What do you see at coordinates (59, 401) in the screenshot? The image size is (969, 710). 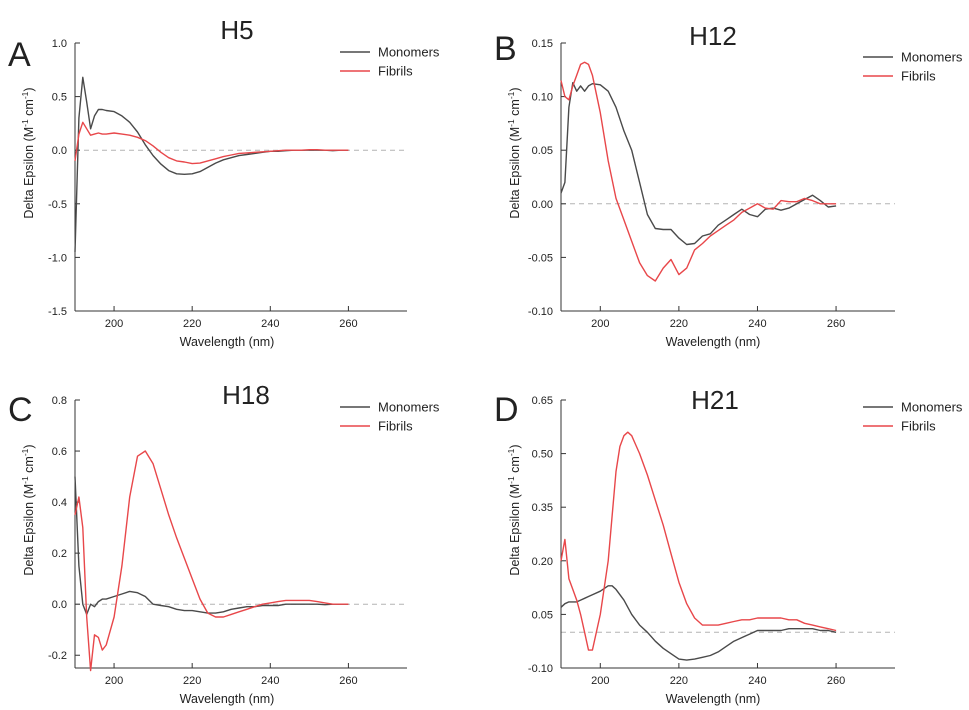 I see `y-tick-label: 0.8` at bounding box center [59, 401].